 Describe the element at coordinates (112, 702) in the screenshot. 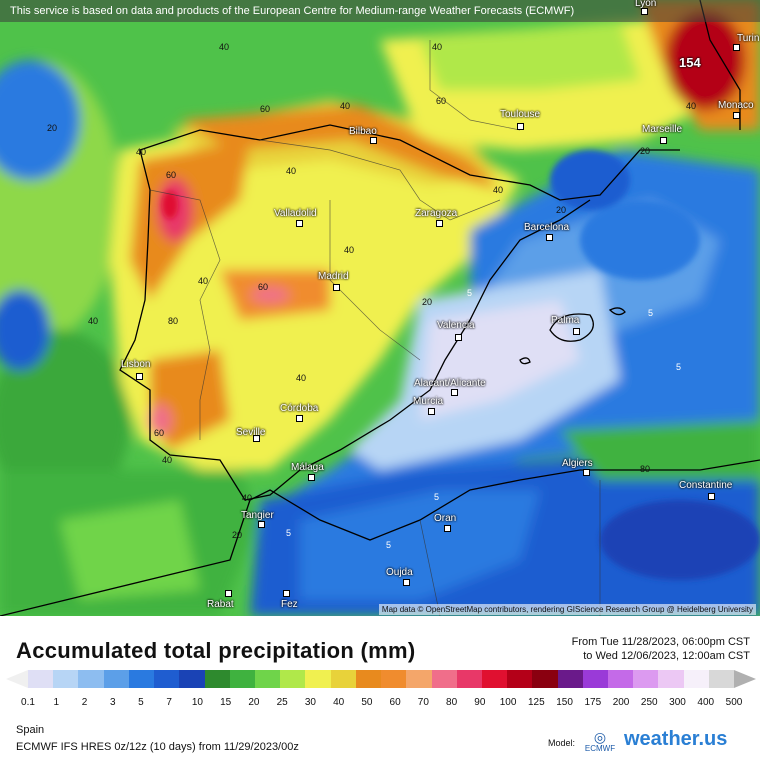

I see `legend-tick-label: 3` at that location.